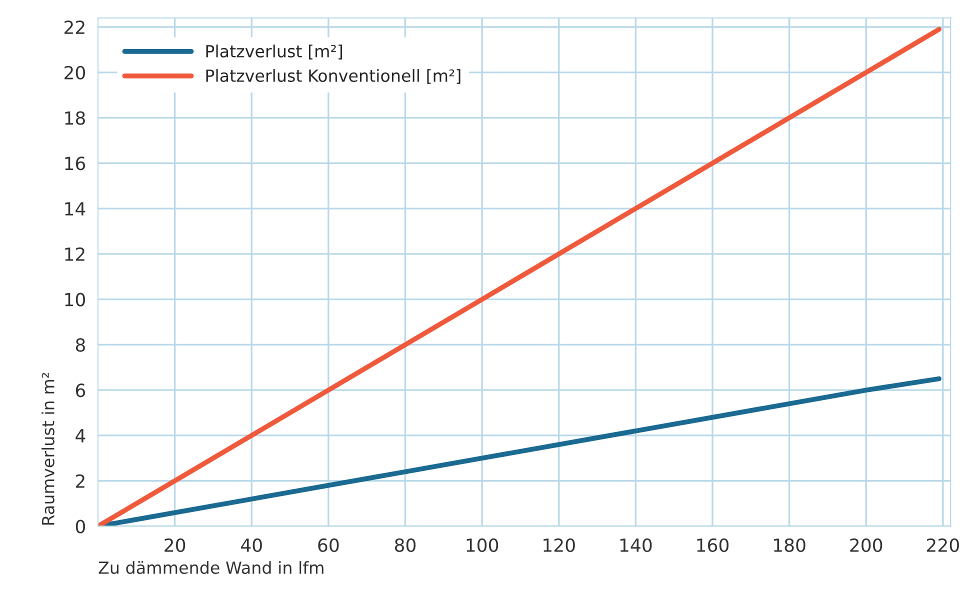 The height and width of the screenshot is (598, 980). I want to click on y-tick-label: 12, so click(74, 254).